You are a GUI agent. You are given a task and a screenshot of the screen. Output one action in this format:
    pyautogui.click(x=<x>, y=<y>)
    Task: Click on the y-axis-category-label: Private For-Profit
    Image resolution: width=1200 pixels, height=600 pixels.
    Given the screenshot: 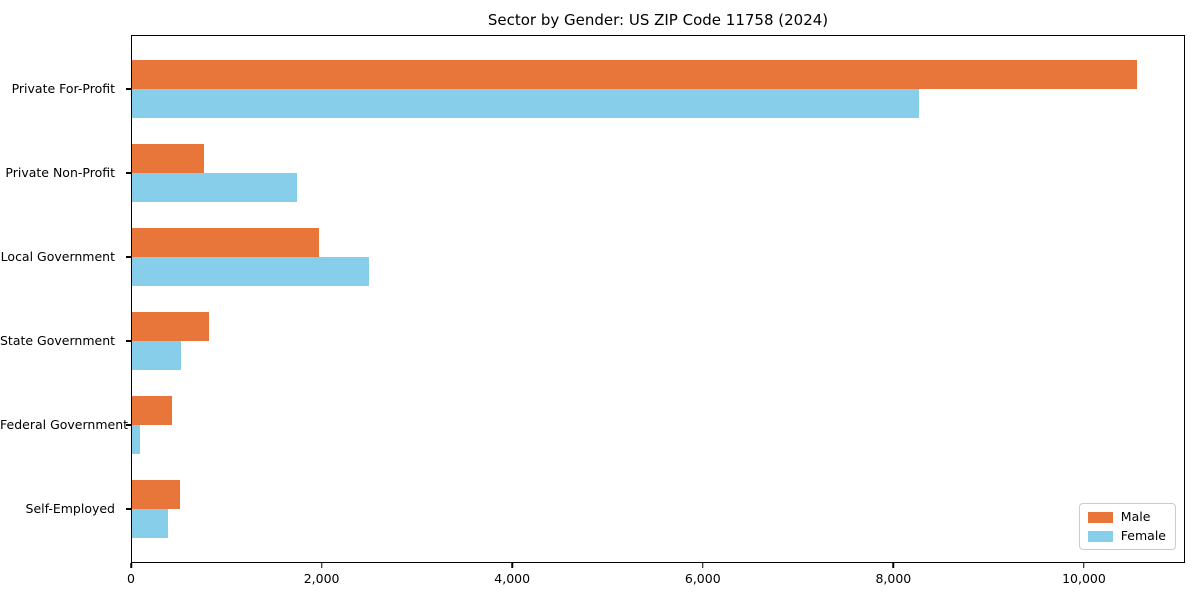 What is the action you would take?
    pyautogui.click(x=63, y=88)
    